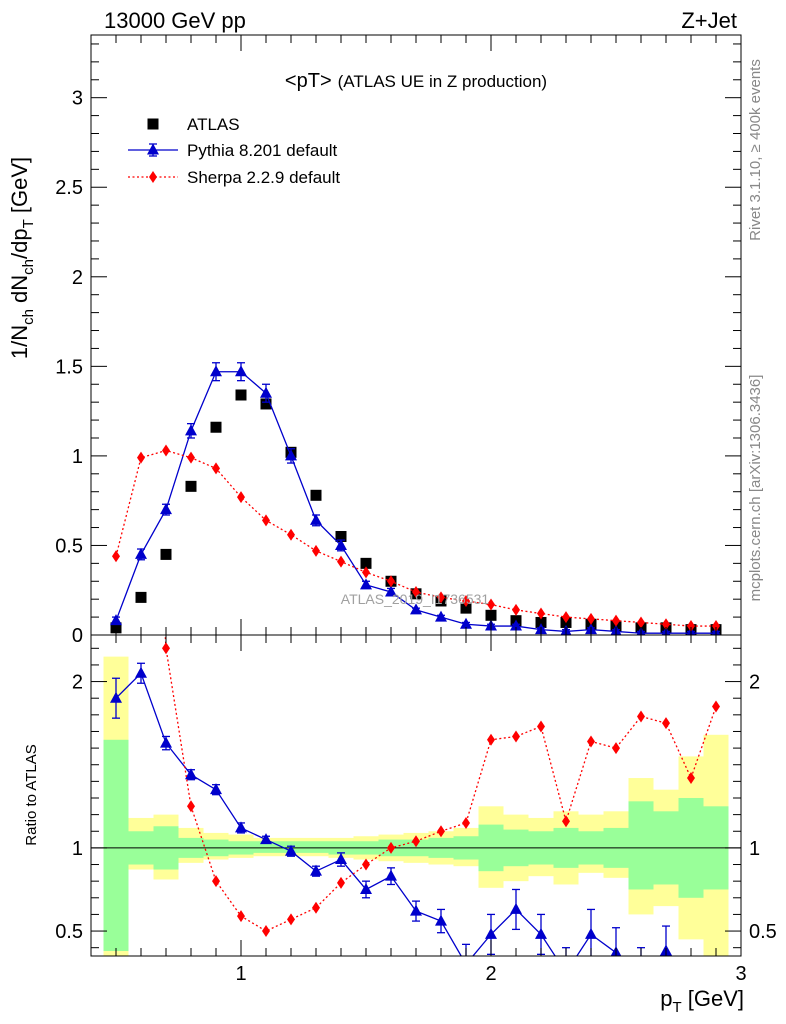  What do you see at coordinates (77, 278) in the screenshot?
I see `main-y-tick-label: 2` at bounding box center [77, 278].